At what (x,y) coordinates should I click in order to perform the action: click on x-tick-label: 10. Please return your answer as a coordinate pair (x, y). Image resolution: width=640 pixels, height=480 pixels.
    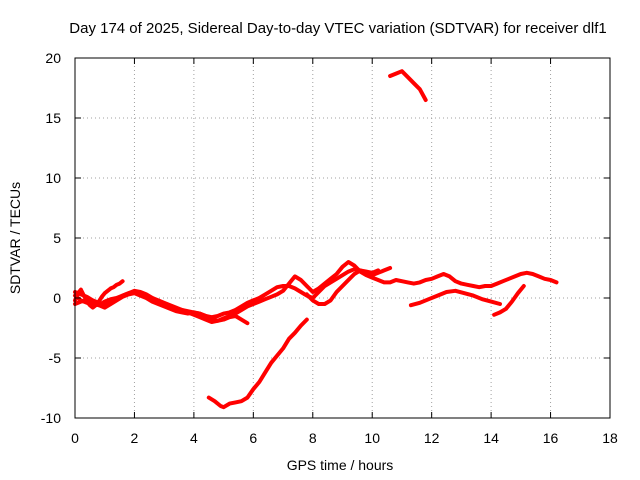
    Looking at the image, I should click on (372, 438).